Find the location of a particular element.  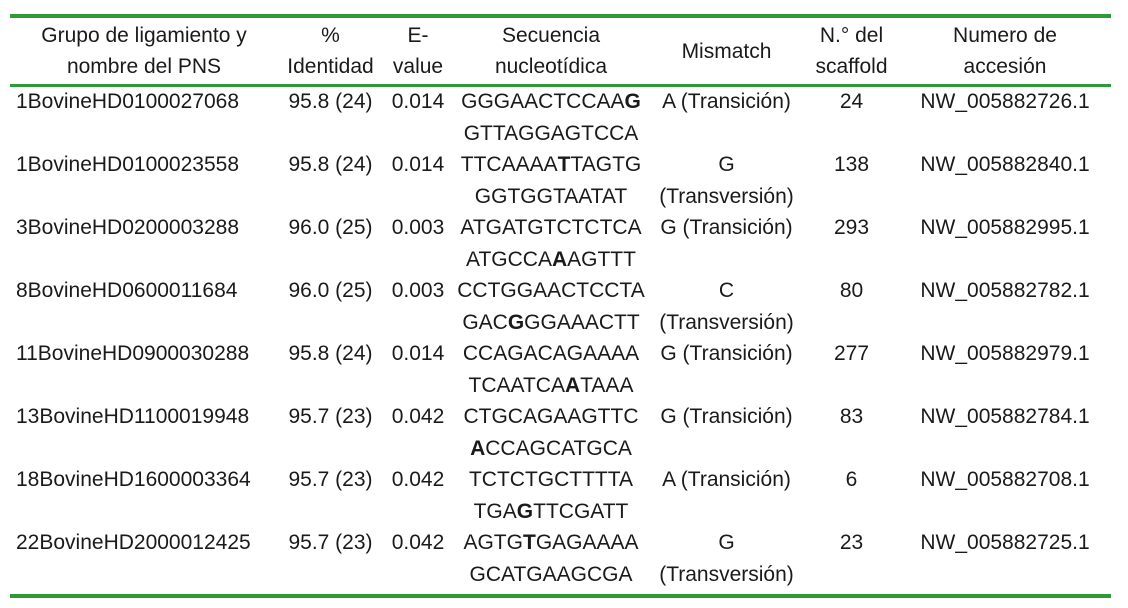

cell-scaffold: 80 is located at coordinates (851, 290).